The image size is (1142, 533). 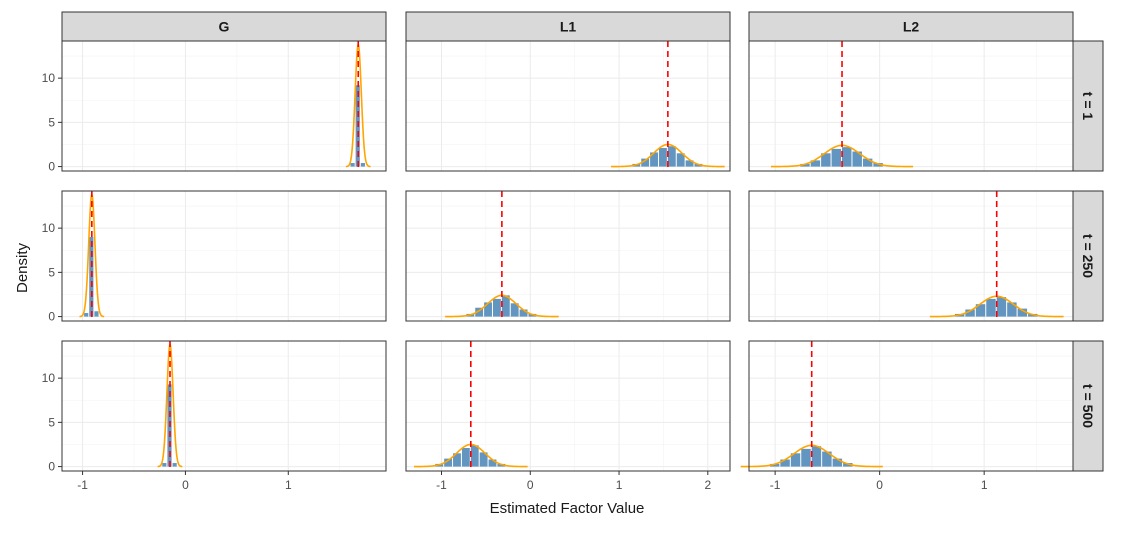 I want to click on x-tick-label: 2, so click(x=707, y=485).